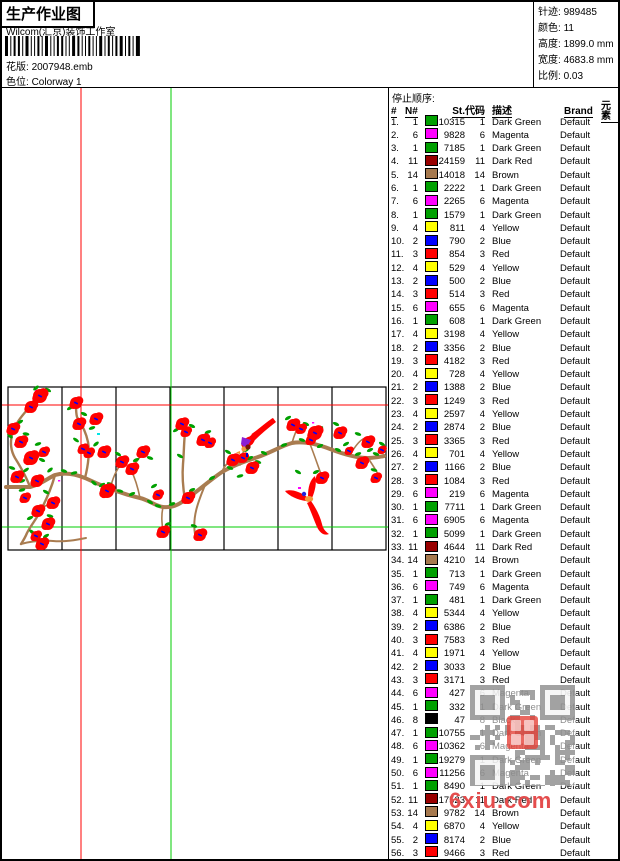  Describe the element at coordinates (504, 547) in the screenshot. I see `table-row: 33. 11 4644 11 Dark Red Default` at that location.